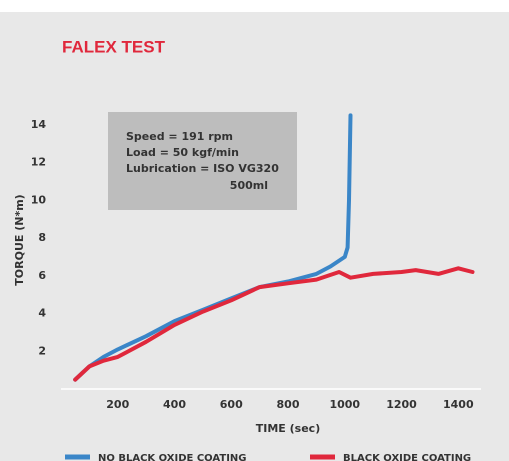 This screenshot has height=461, width=509. I want to click on y-tick-label: 10, so click(39, 199).